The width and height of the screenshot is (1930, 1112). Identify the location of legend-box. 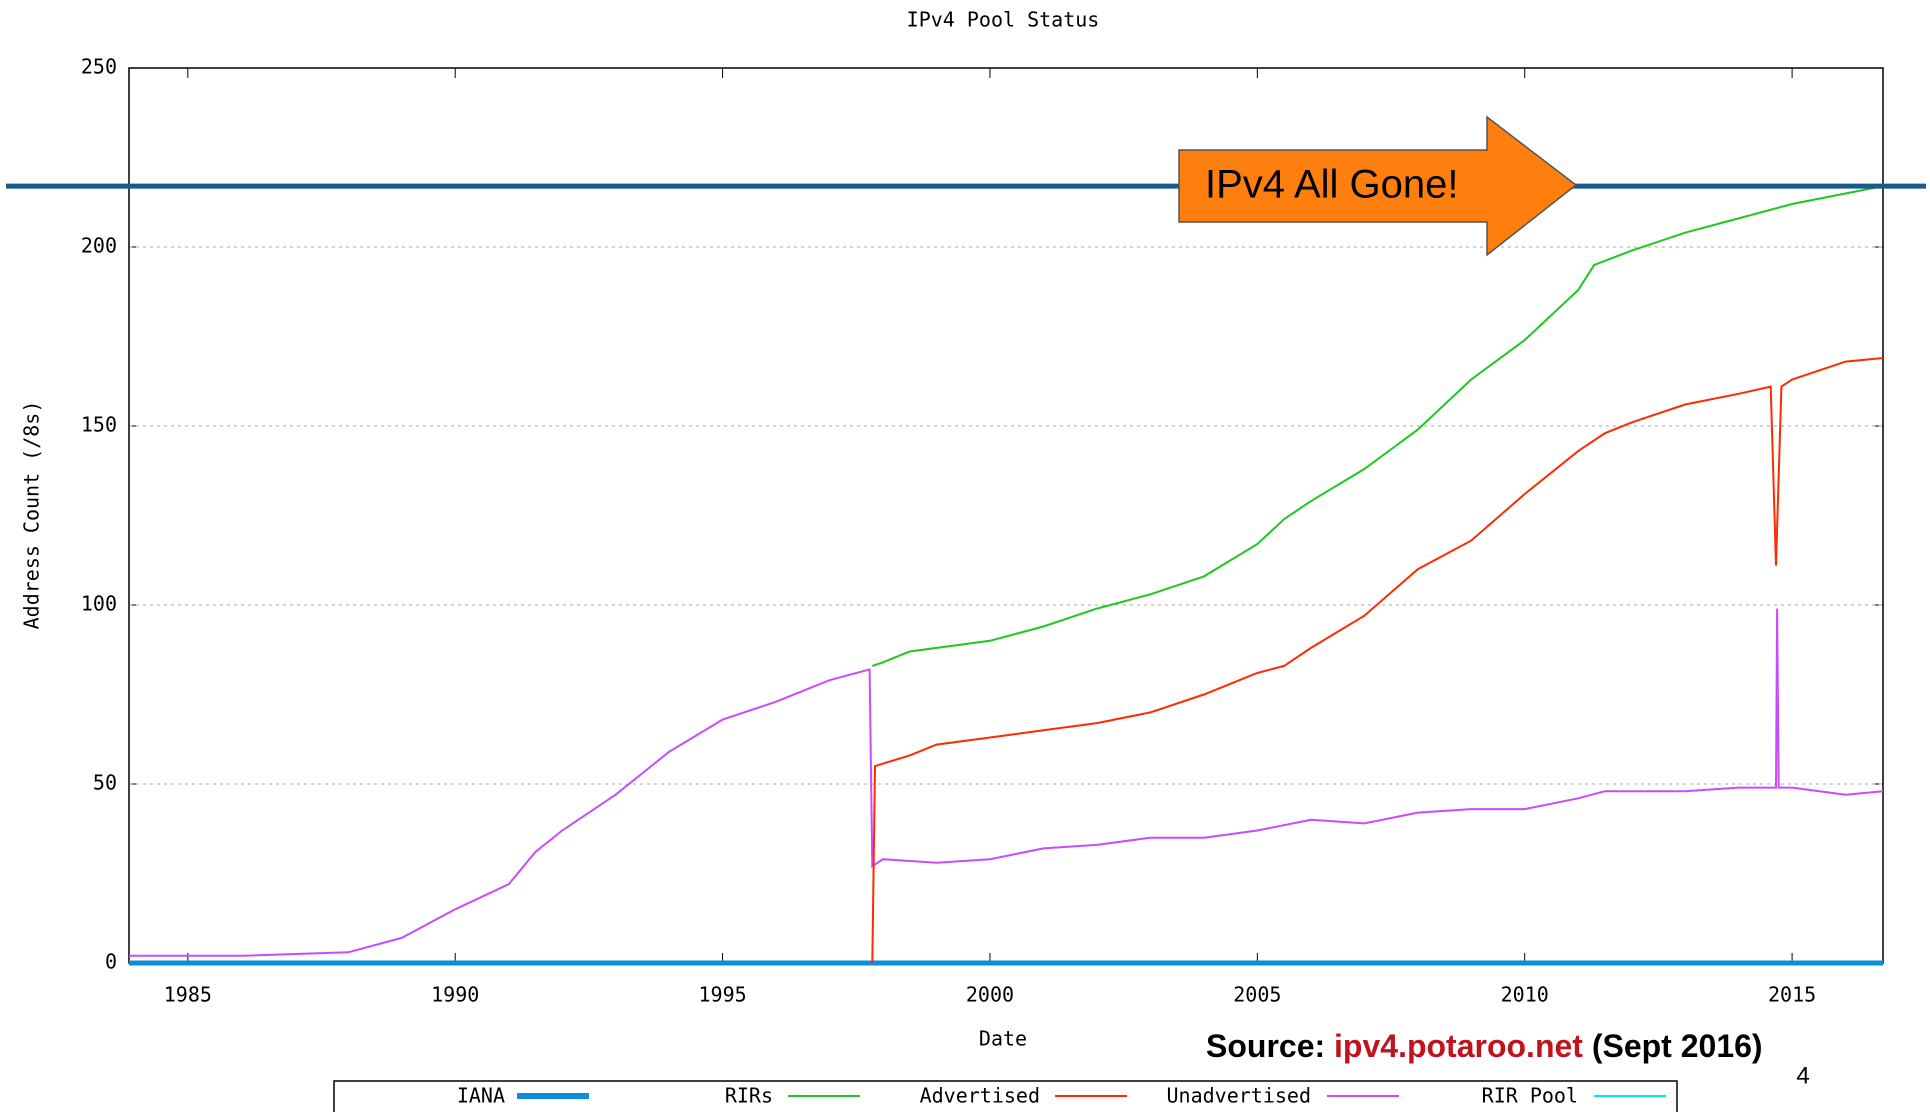
(1005, 1096).